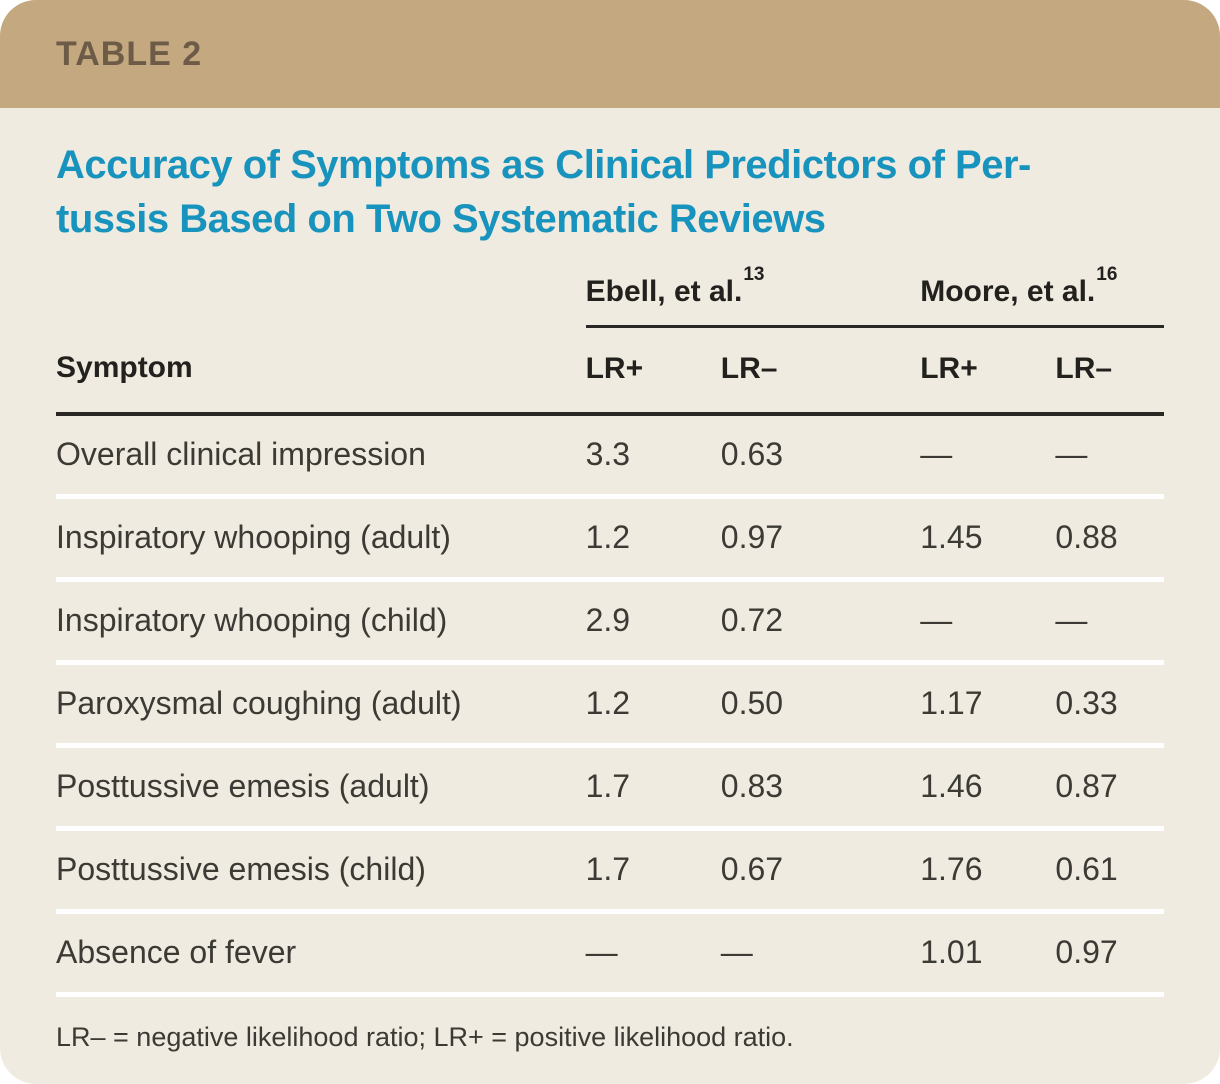  I want to click on cell-moore-lr-plus: 1.17, so click(988, 705).